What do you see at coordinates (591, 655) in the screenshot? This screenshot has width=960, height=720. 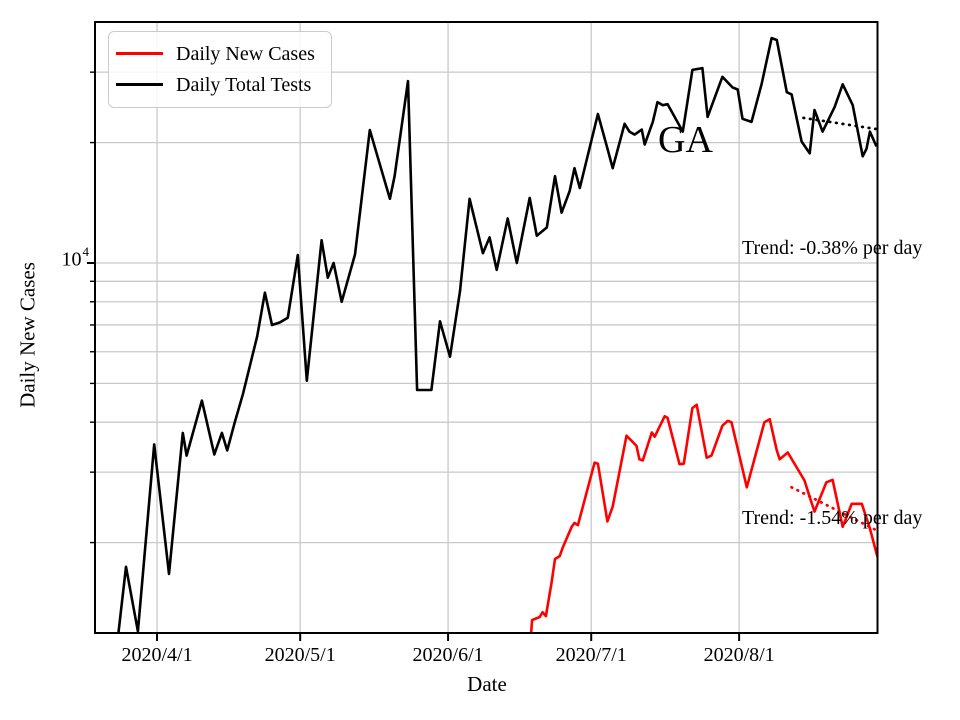 I see `x-tick-label: 2020/7/1` at bounding box center [591, 655].